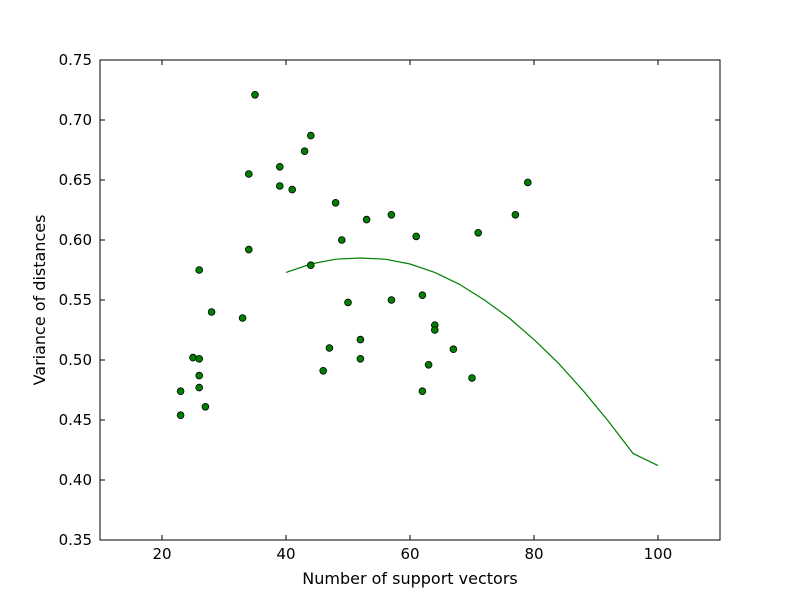  What do you see at coordinates (285, 554) in the screenshot?
I see `x-tick-label: 40` at bounding box center [285, 554].